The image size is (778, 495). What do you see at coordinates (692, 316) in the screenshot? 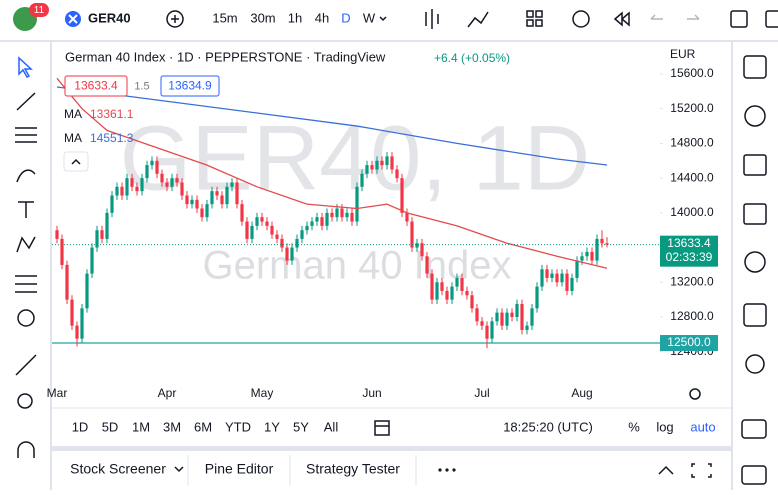
I see `y-tick-label: 12800.0` at bounding box center [692, 316].